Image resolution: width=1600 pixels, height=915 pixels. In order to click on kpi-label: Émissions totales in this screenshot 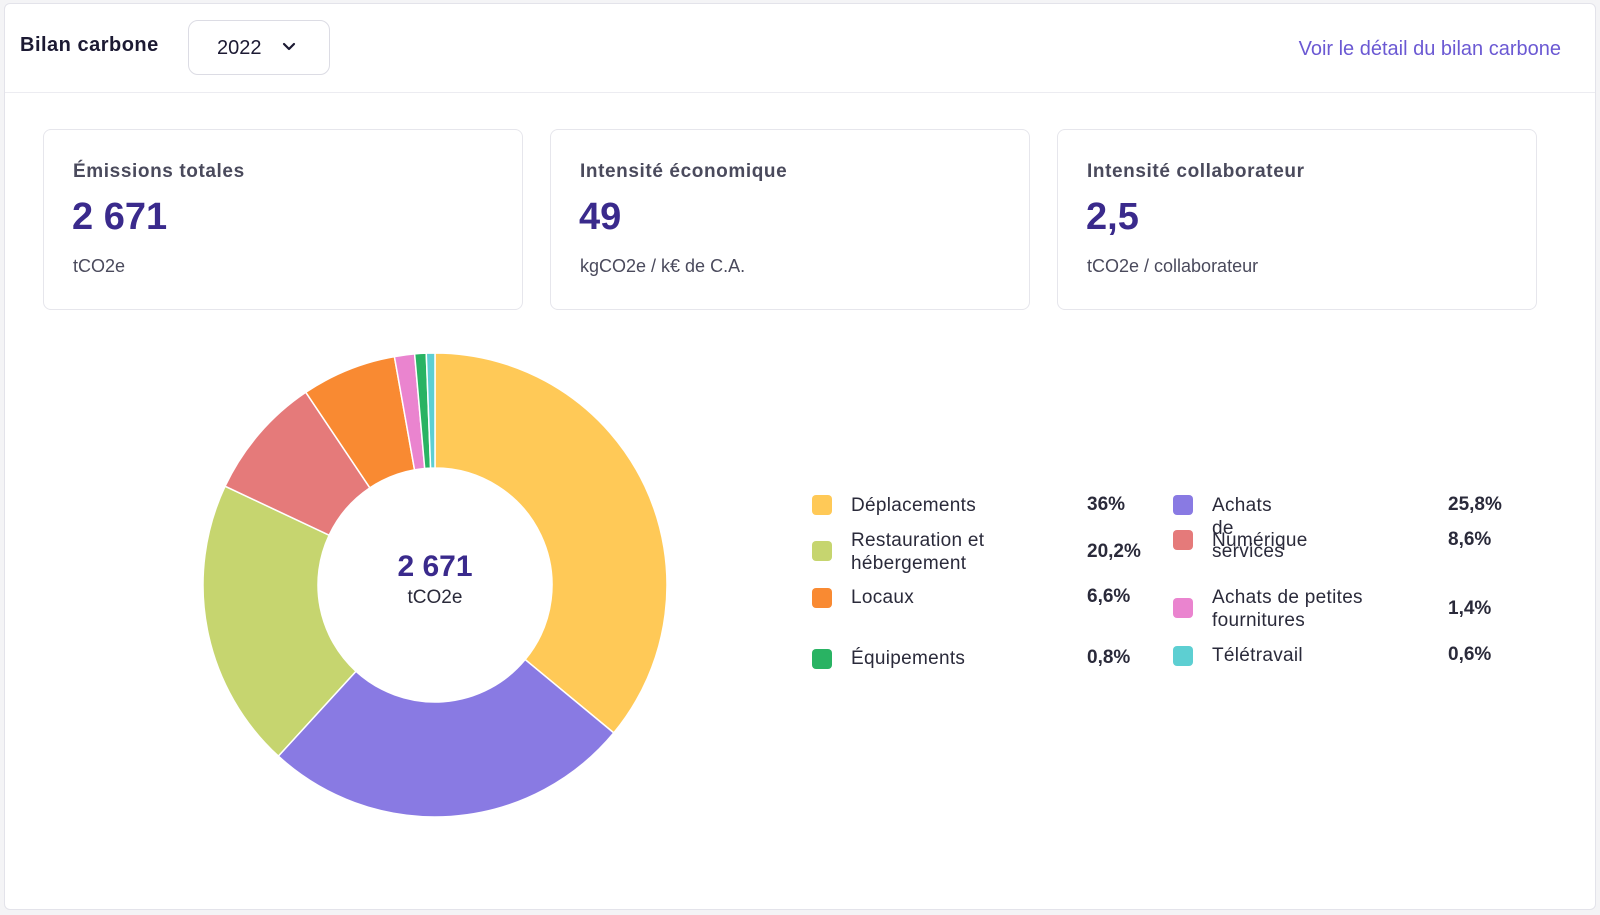, I will do `click(159, 171)`.